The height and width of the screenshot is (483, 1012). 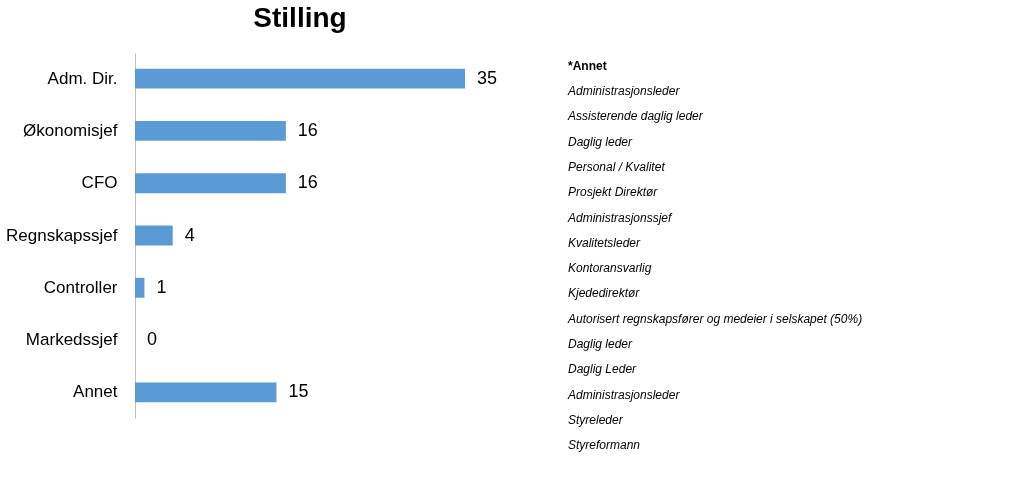 What do you see at coordinates (715, 318) in the screenshot?
I see `text: Autorisert regnskapsfører og medeier i selskapet (50%)` at bounding box center [715, 318].